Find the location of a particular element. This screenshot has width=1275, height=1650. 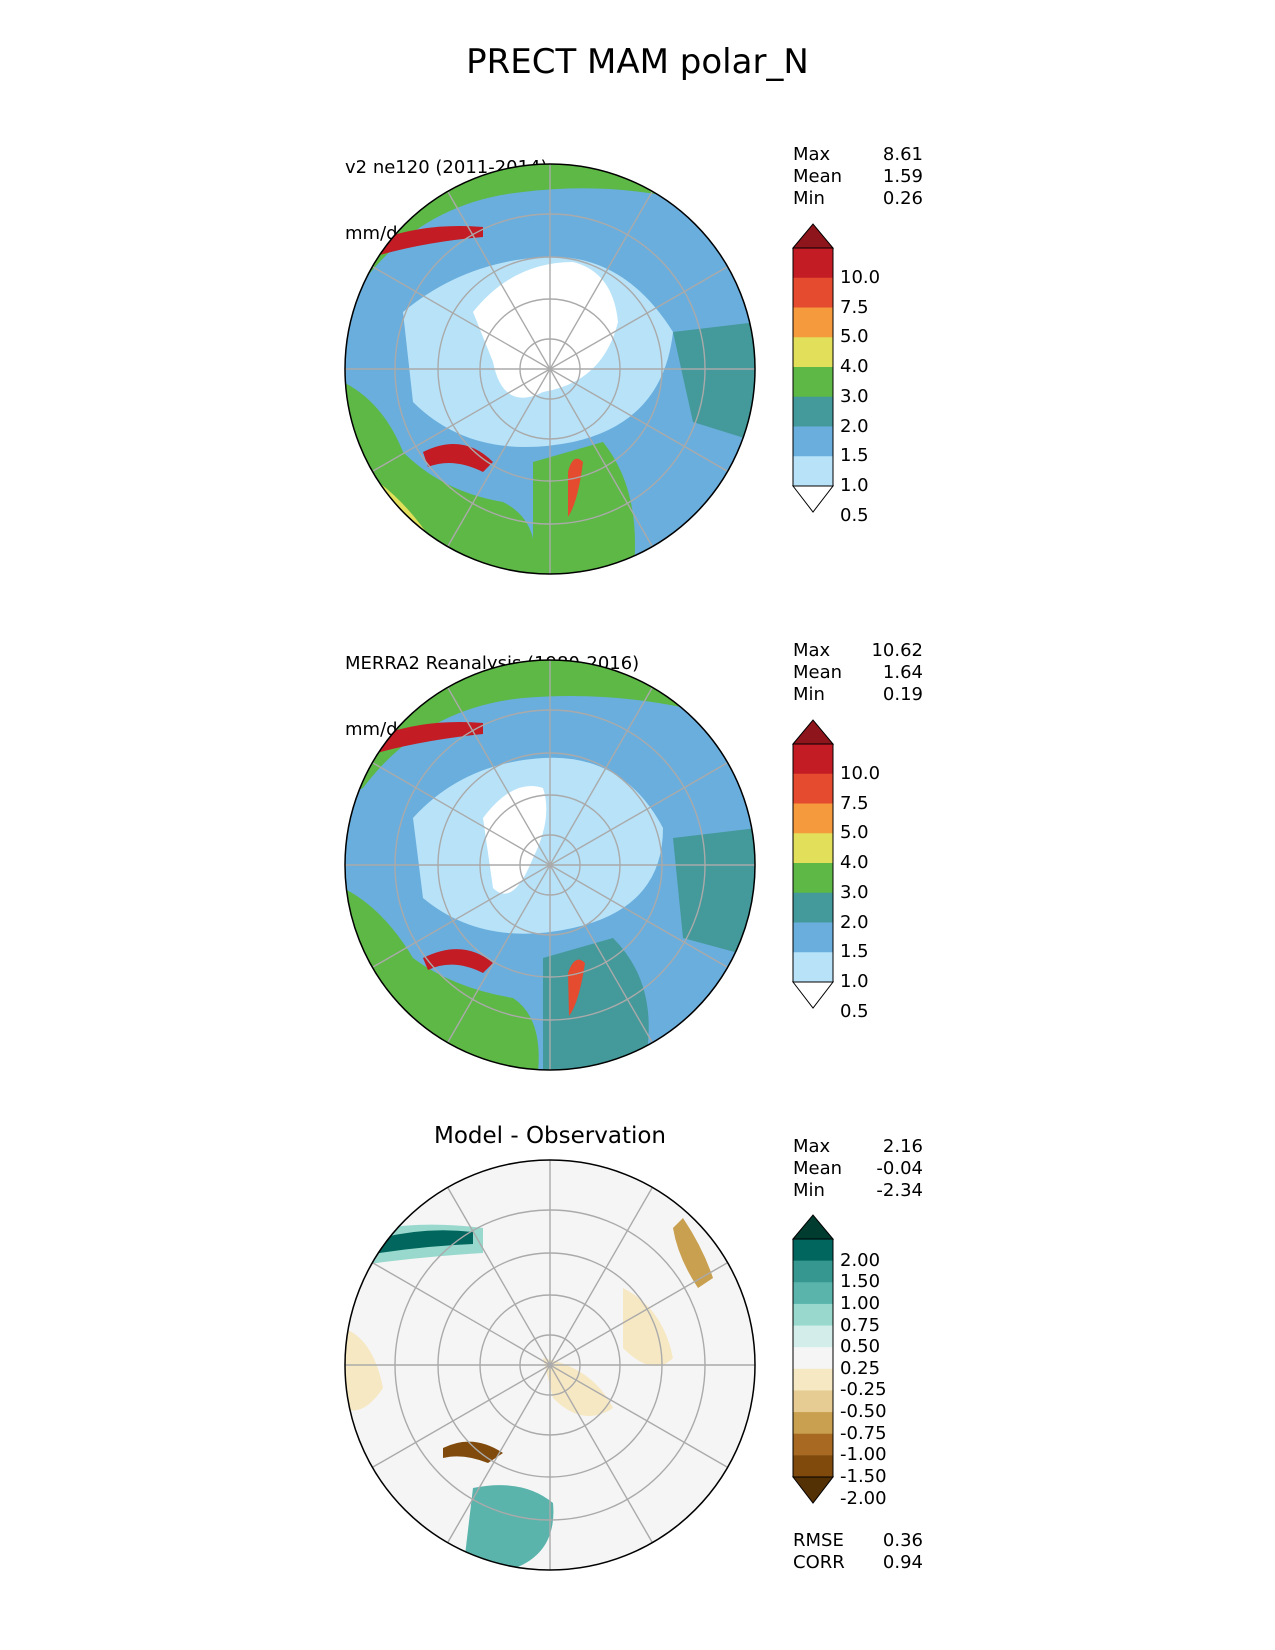

rmse-value: 0.36 is located at coordinates (902, 1540).